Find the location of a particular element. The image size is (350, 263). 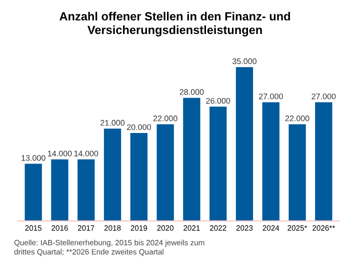

data-label: 13.000 is located at coordinates (34, 158).